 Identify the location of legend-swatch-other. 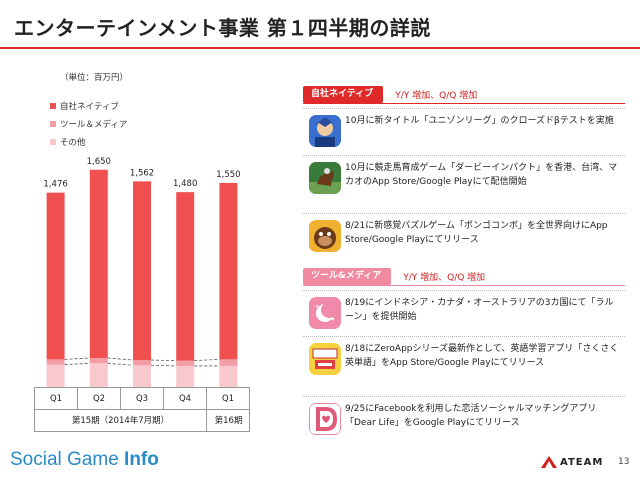
(53, 142).